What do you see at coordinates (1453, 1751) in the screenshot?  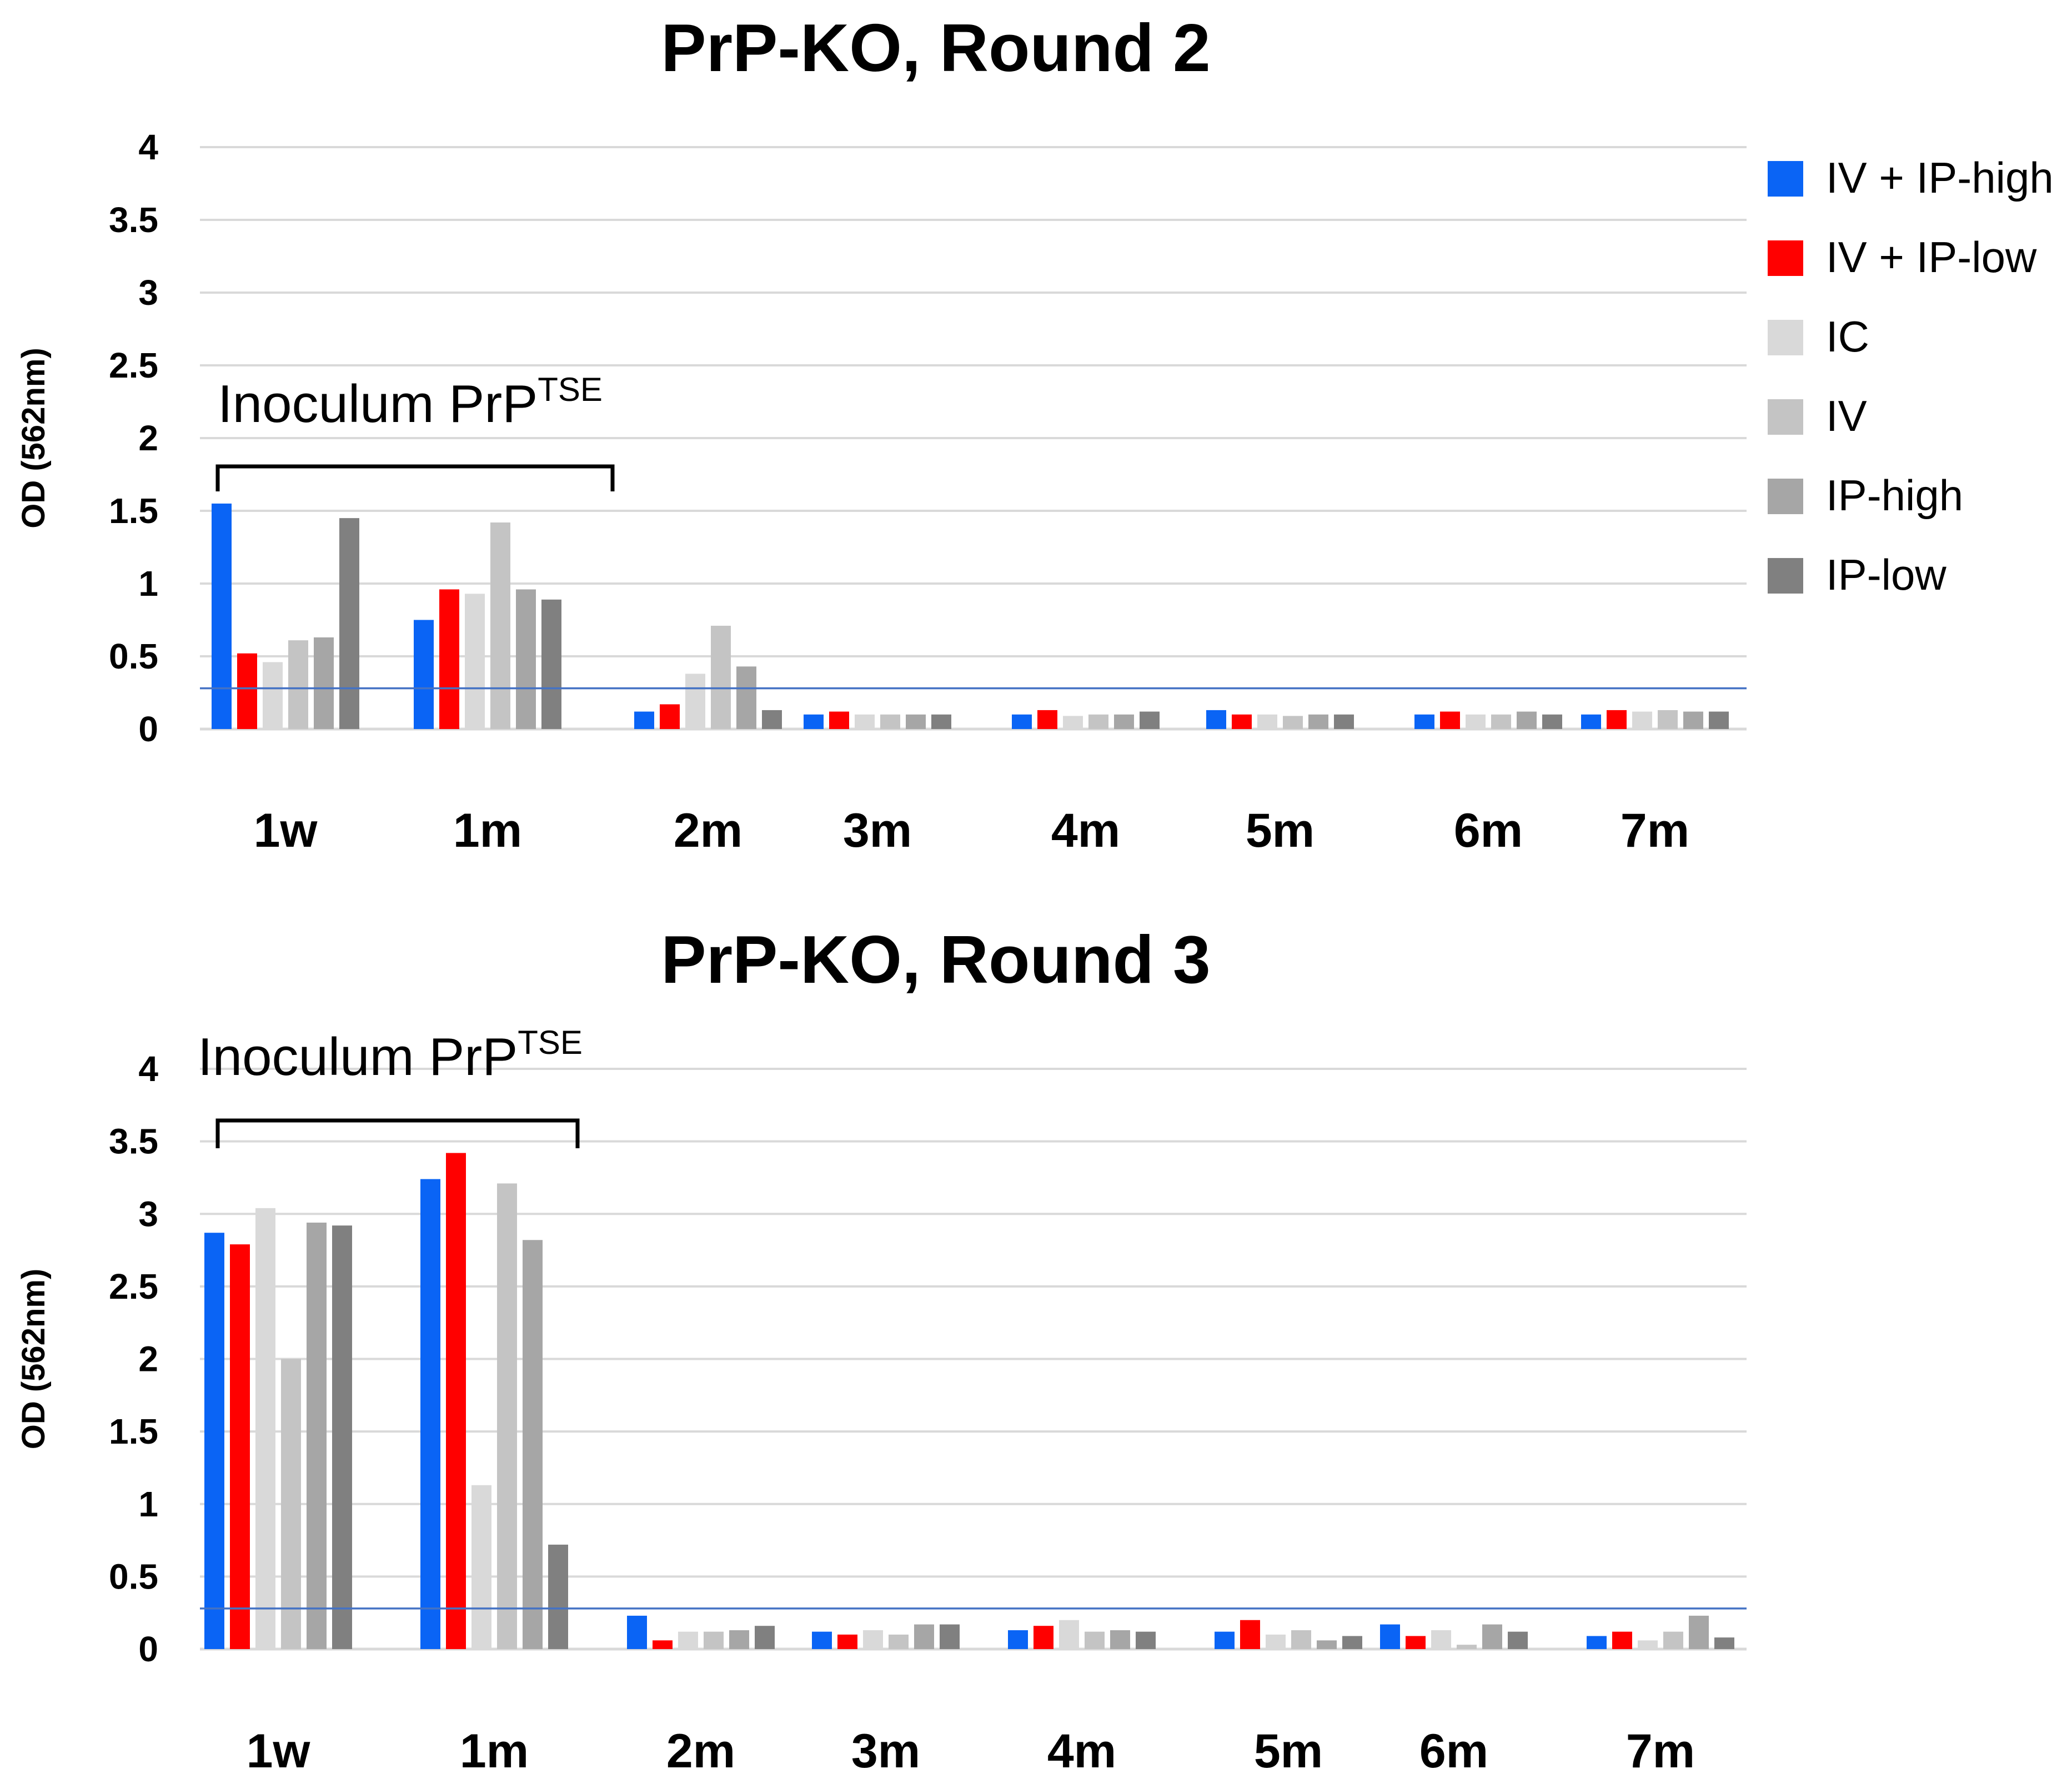 I see `x-tick-label: 6m` at bounding box center [1453, 1751].